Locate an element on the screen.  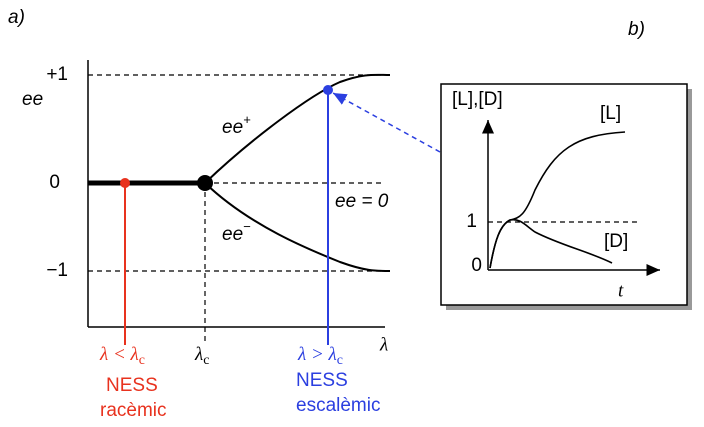
bifurcation-point is located at coordinates (205, 183).